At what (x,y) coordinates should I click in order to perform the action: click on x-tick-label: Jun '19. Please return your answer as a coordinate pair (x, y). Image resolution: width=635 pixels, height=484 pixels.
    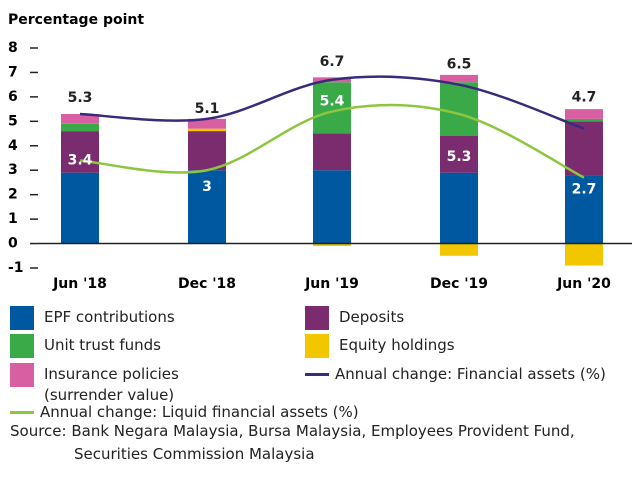
    Looking at the image, I should click on (331, 284).